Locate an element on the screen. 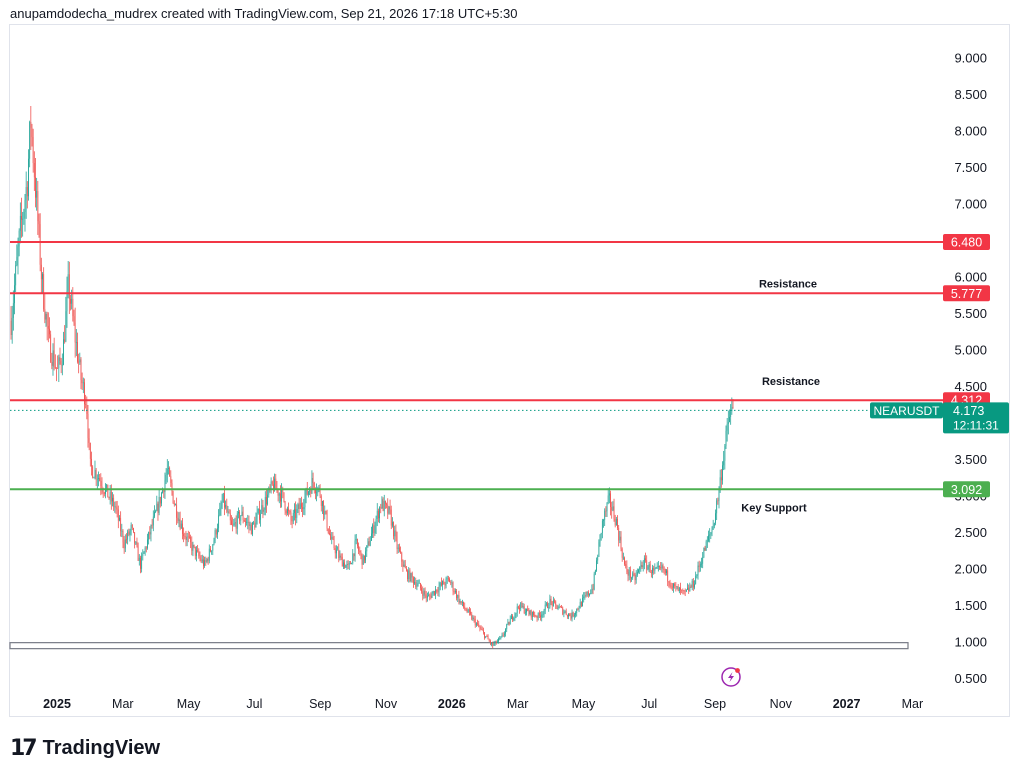 The height and width of the screenshot is (777, 1024). price-tag-resistance is located at coordinates (966, 241).